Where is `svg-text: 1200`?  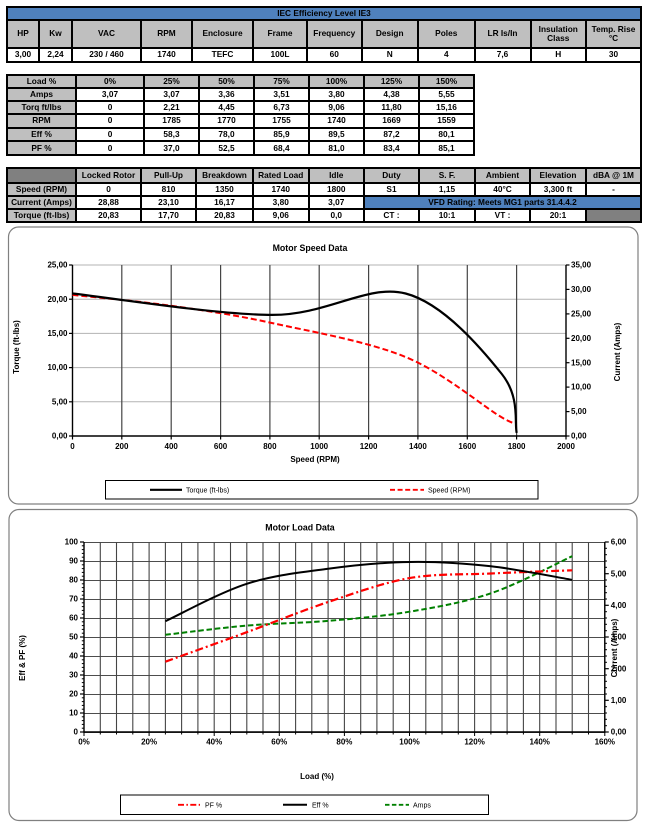
svg-text: 1200 is located at coordinates (369, 446).